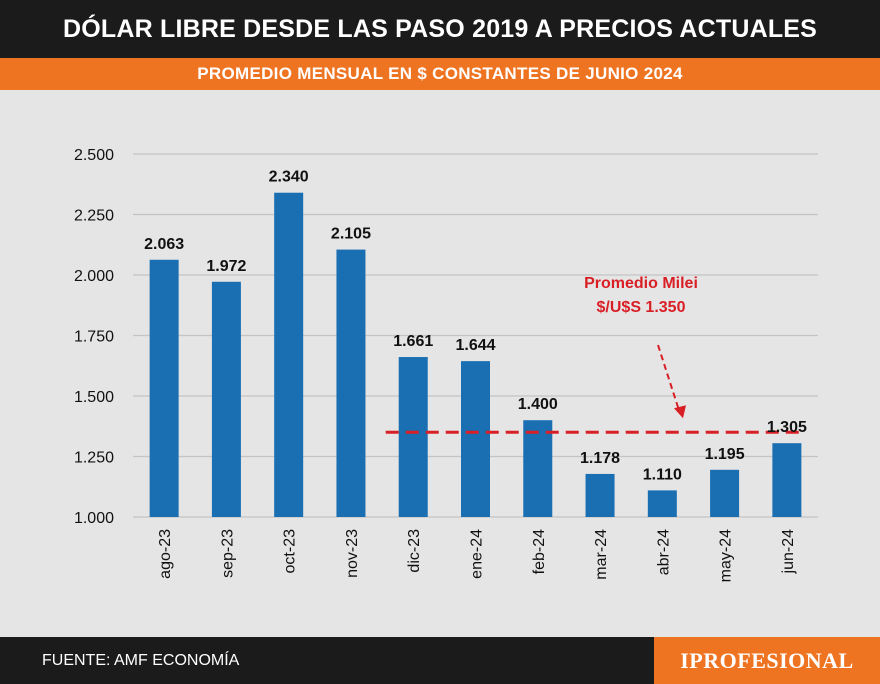  Describe the element at coordinates (787, 427) in the screenshot. I see `data-label: 1.305` at that location.